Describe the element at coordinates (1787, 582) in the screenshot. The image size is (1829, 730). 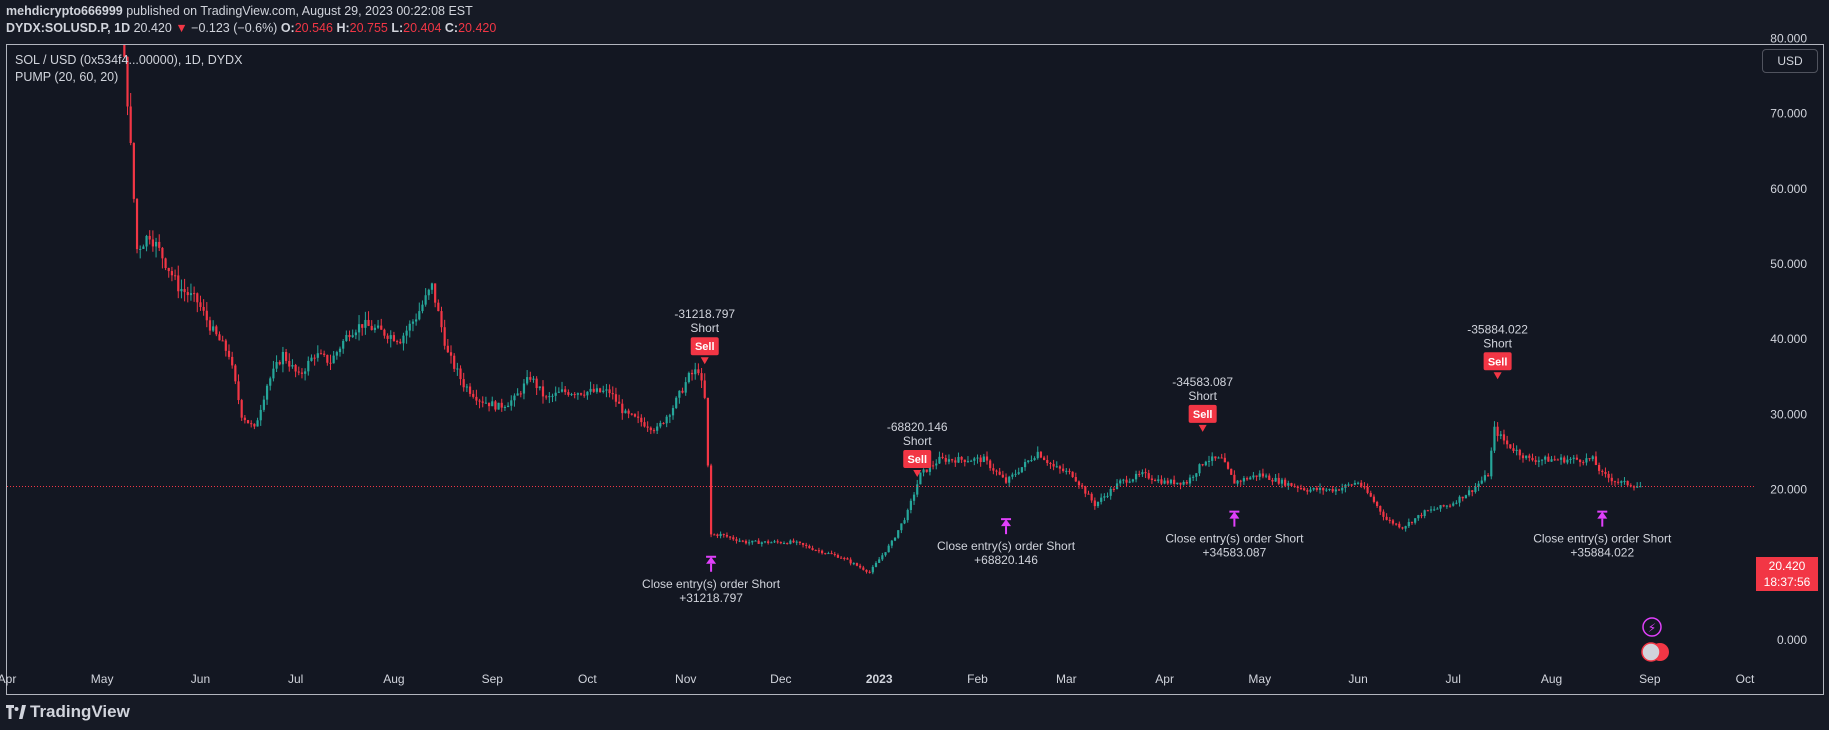
I see `price-tag-countdown: 18:37:56` at that location.